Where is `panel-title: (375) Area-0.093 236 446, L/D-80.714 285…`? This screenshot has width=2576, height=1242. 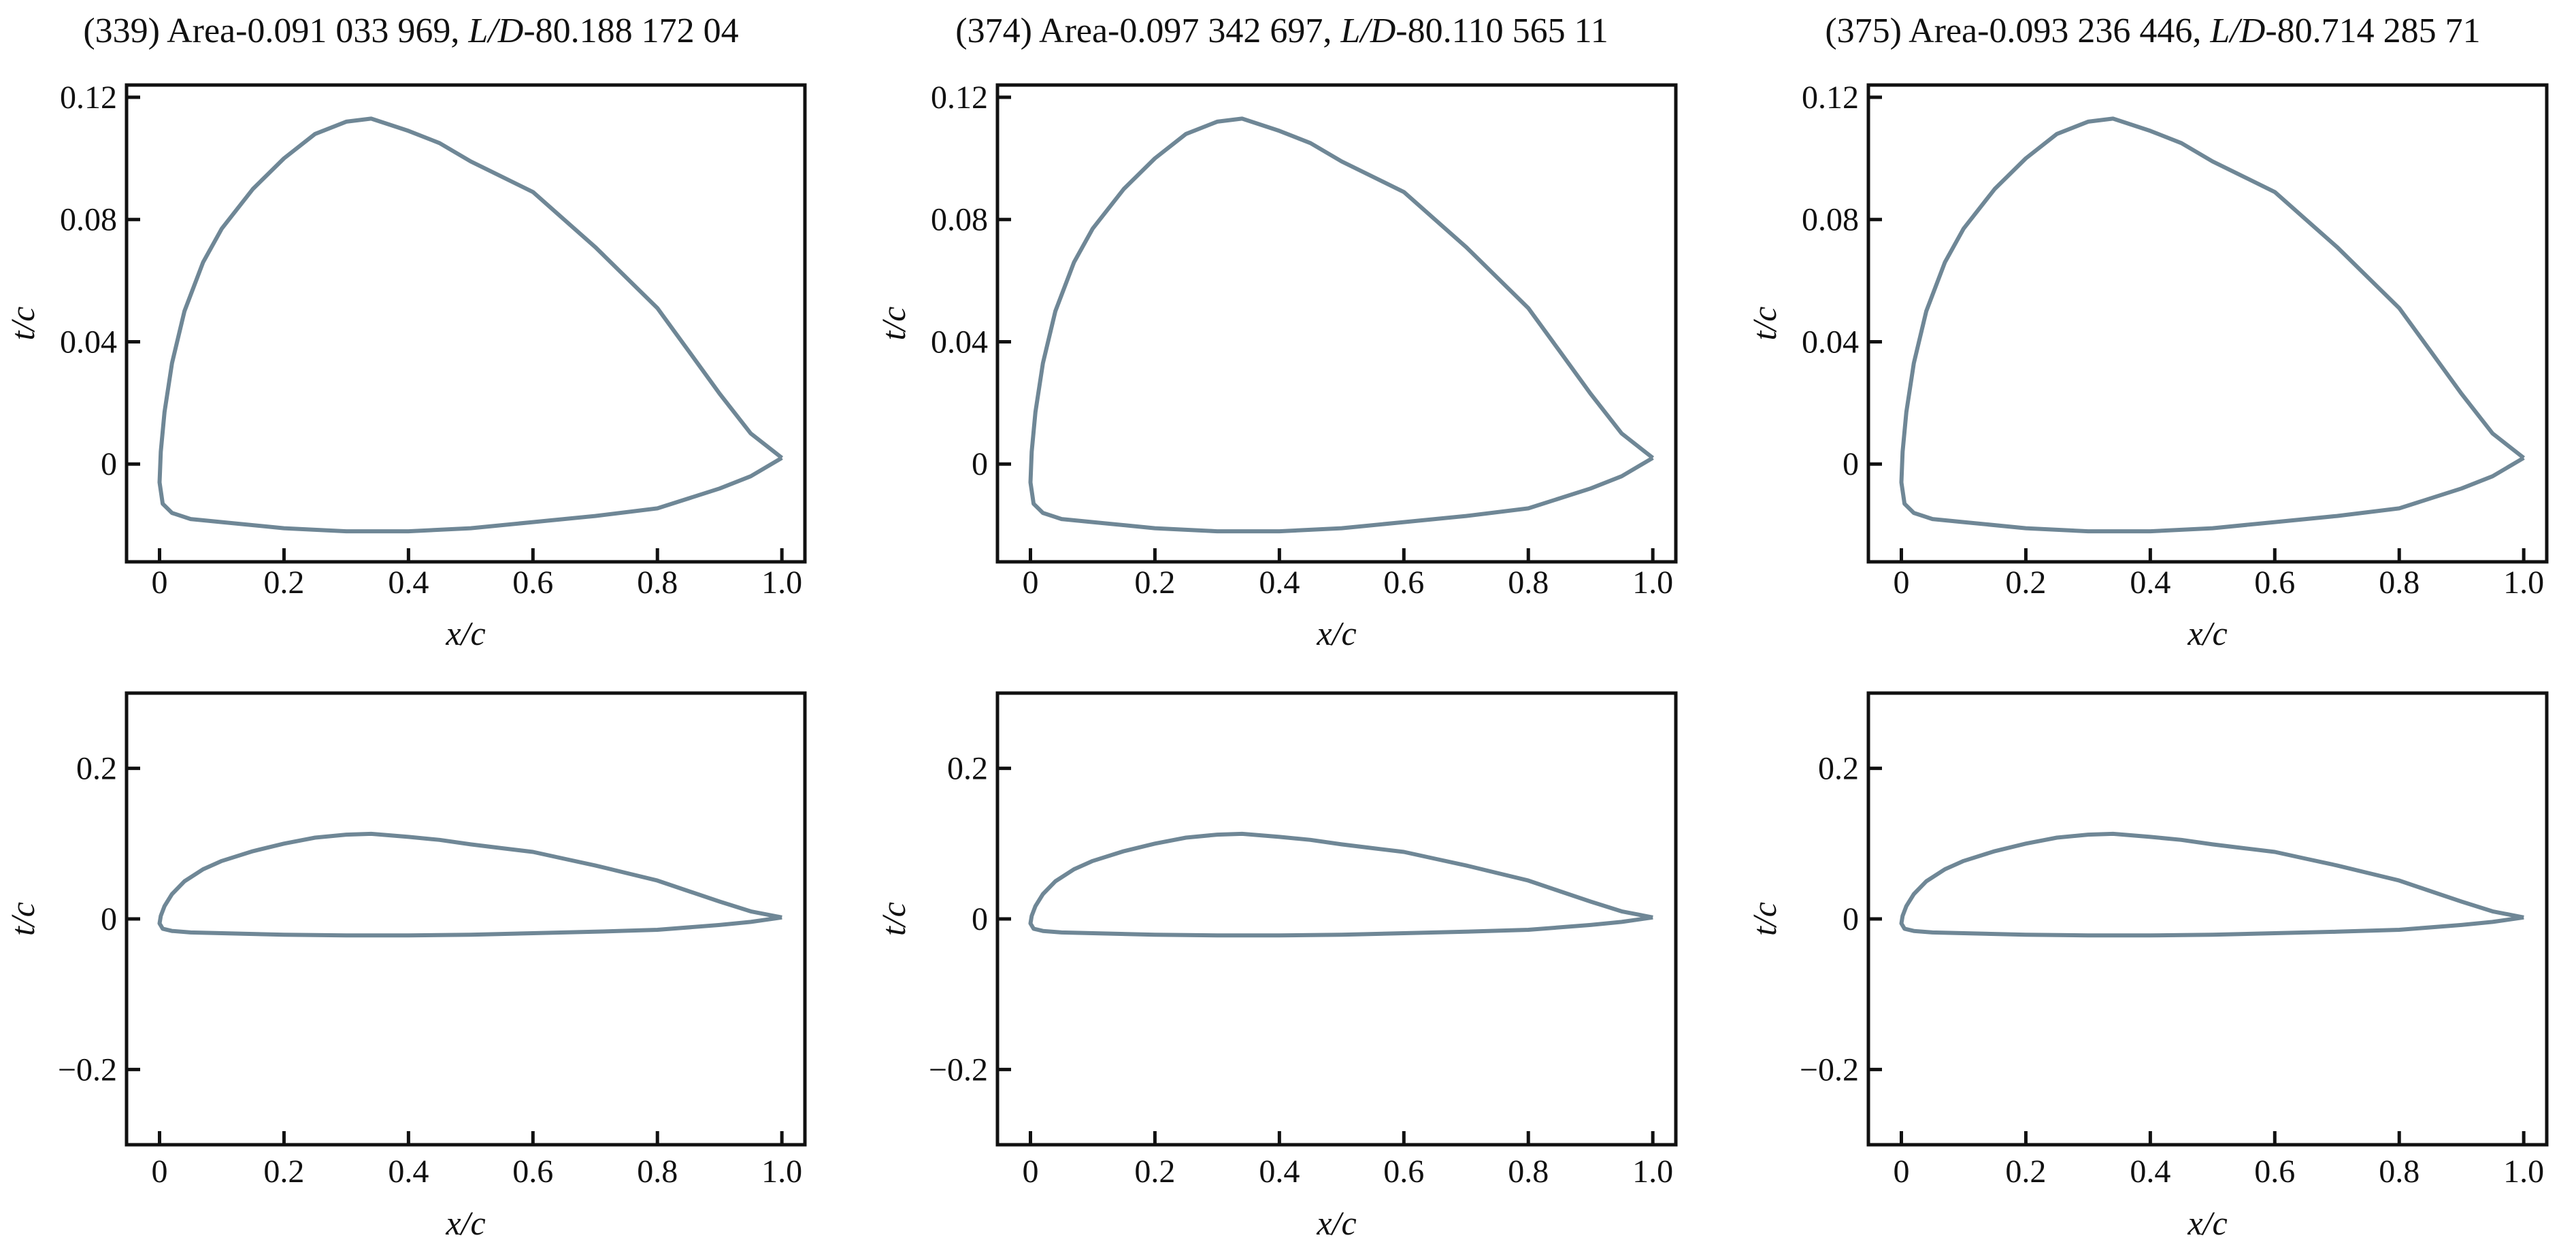
panel-title: (375) Area-0.093 236 446, L/D-80.714 285… is located at coordinates (2153, 31).